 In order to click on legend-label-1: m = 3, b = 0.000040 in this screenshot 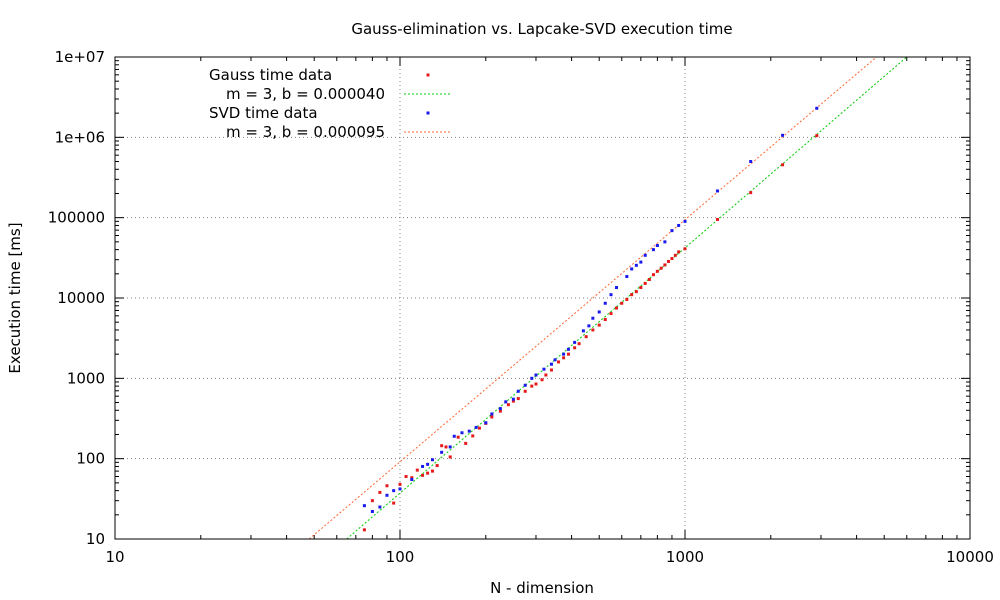, I will do `click(305, 94)`.